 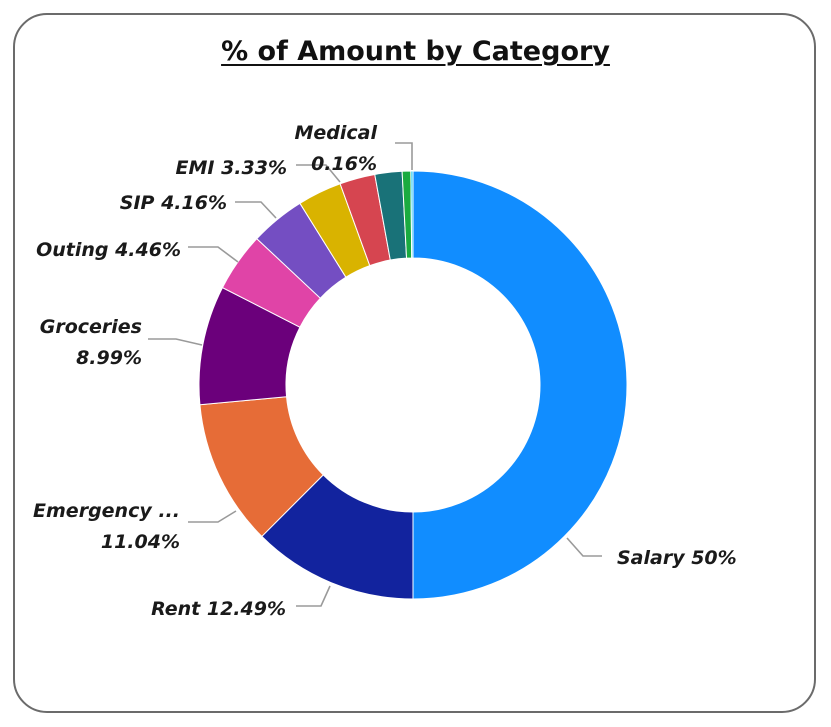 I want to click on label-groceries-pct: 8.99%, so click(x=109, y=358).